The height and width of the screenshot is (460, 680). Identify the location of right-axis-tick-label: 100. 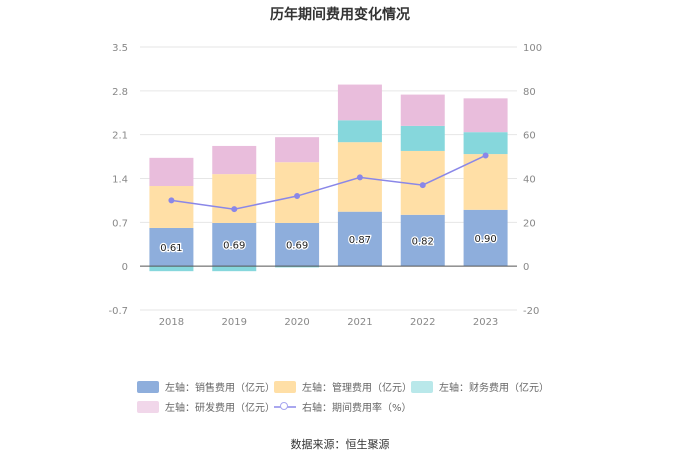
(532, 48).